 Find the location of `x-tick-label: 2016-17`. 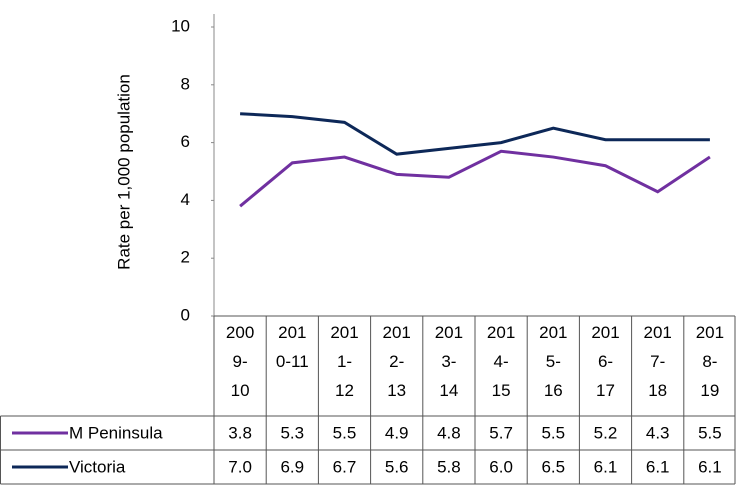

x-tick-label: 2016-17 is located at coordinates (605, 361).